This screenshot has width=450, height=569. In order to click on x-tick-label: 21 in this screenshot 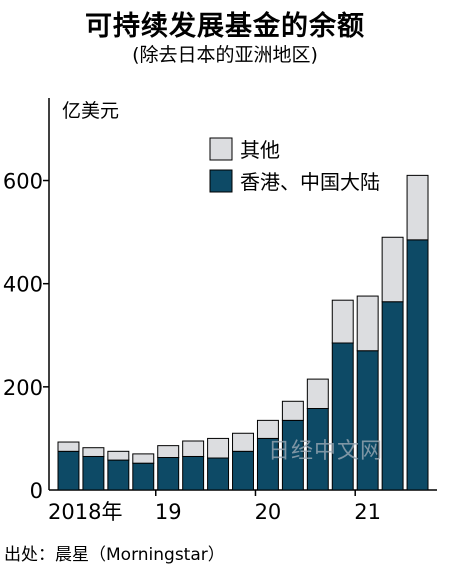, I will do `click(367, 512)`.